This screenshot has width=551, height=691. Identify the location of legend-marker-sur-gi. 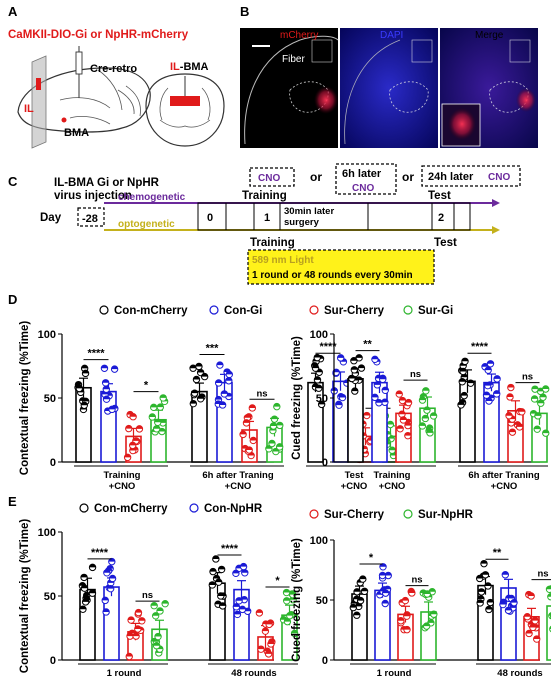
(408, 310).